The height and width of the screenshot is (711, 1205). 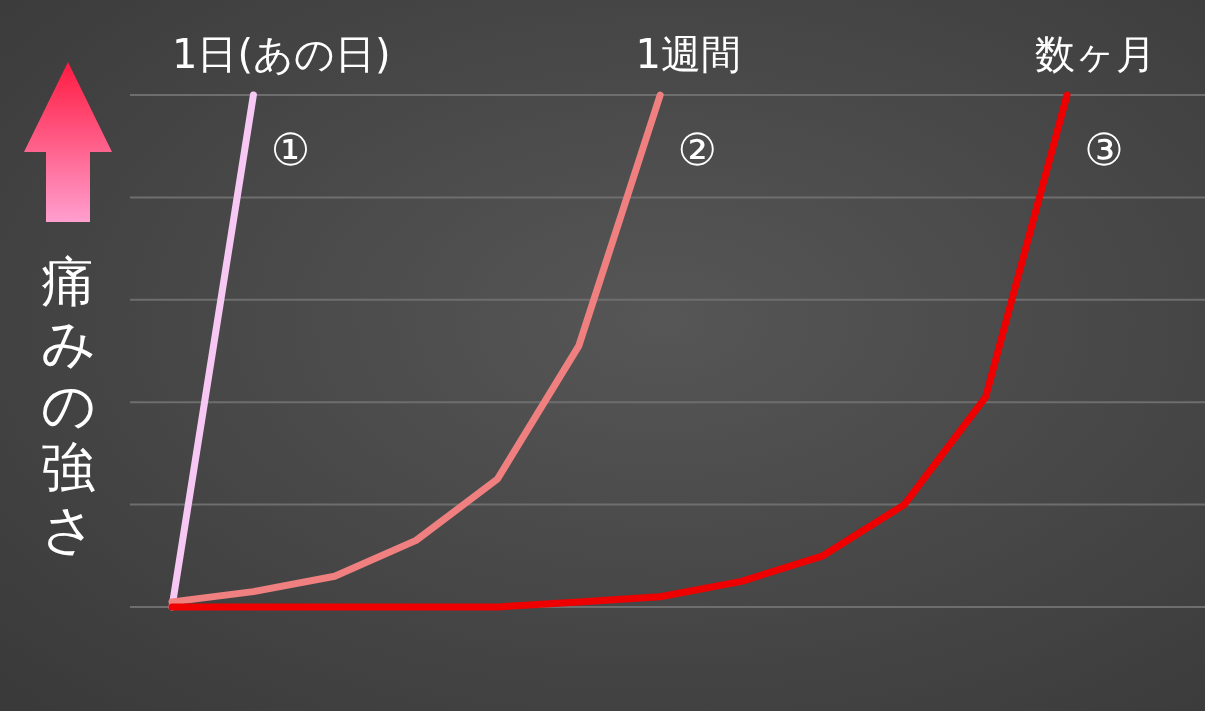 I want to click on series-label: 1日(あの日), so click(x=281, y=54).